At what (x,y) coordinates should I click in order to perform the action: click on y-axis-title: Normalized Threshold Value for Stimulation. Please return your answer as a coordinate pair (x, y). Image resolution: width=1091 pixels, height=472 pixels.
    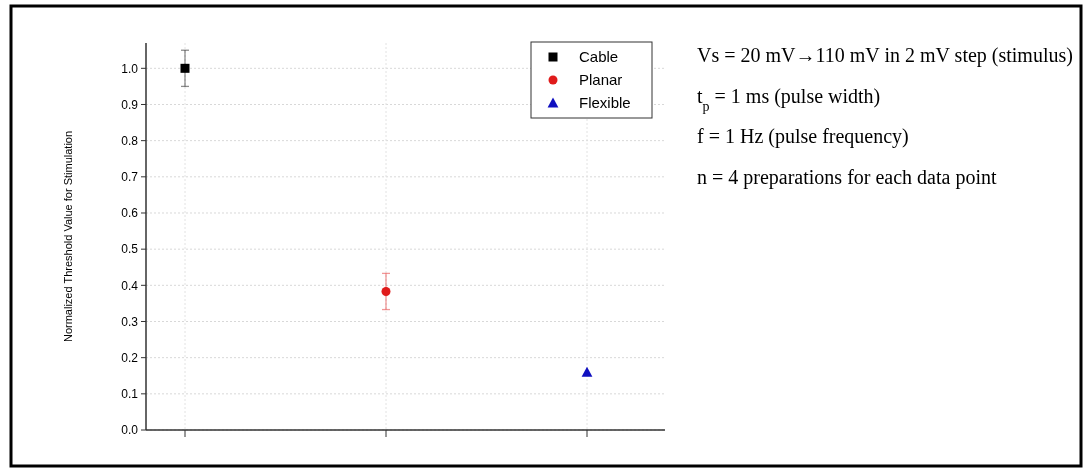
    Looking at the image, I should click on (68, 236).